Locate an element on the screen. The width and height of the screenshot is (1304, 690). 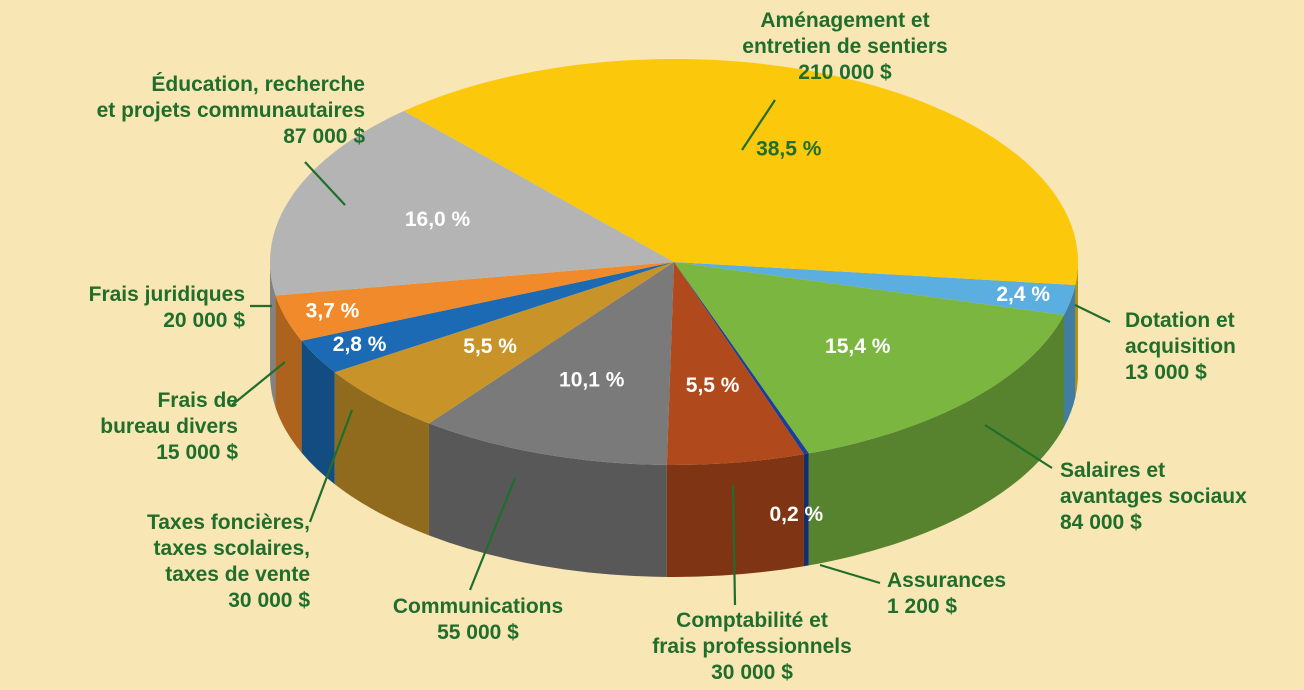
slice-label: Communications 55 000 $ is located at coordinates (478, 620).